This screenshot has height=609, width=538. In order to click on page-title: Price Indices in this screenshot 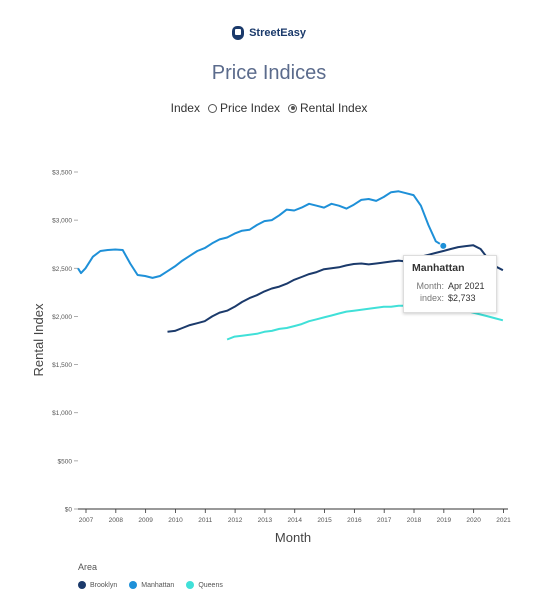, I will do `click(269, 73)`.